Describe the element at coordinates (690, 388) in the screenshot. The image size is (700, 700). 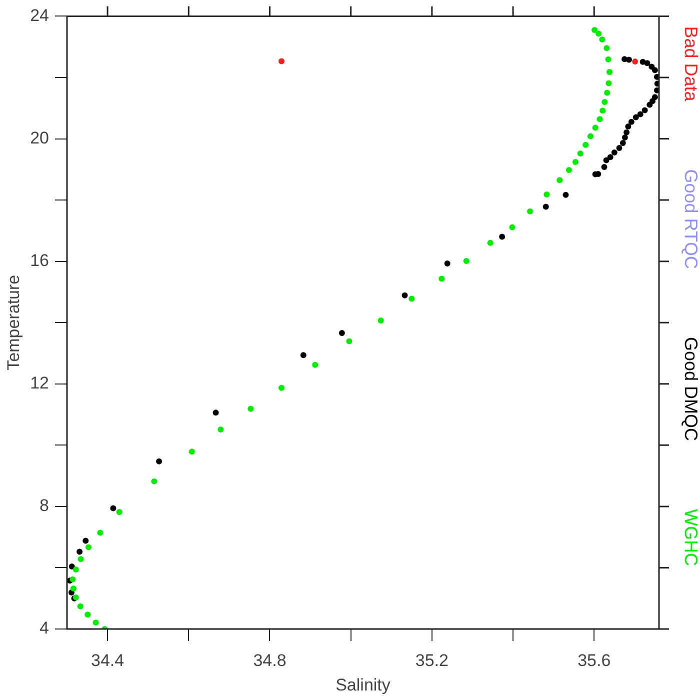
I see `text: Good DMQC` at that location.